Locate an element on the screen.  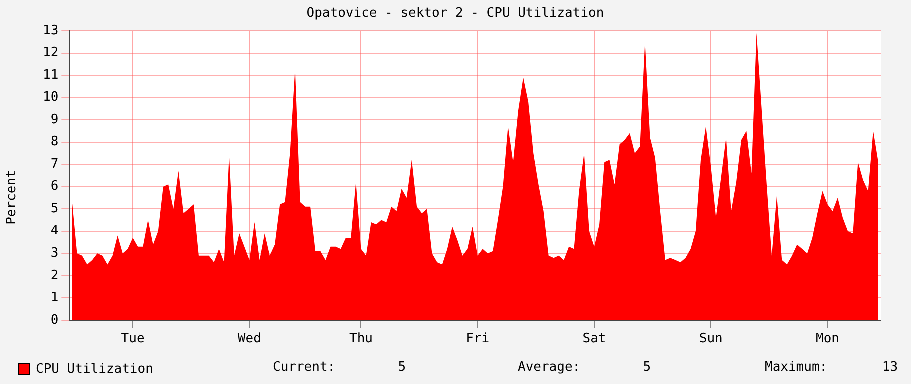
y-tick-label: 6 is located at coordinates (54, 186).